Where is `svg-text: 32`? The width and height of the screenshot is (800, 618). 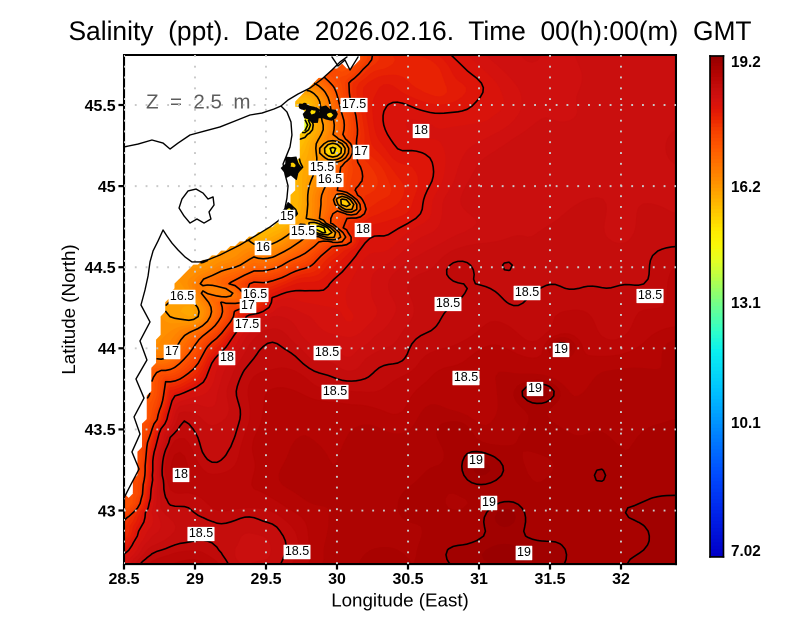
svg-text: 32 is located at coordinates (621, 579).